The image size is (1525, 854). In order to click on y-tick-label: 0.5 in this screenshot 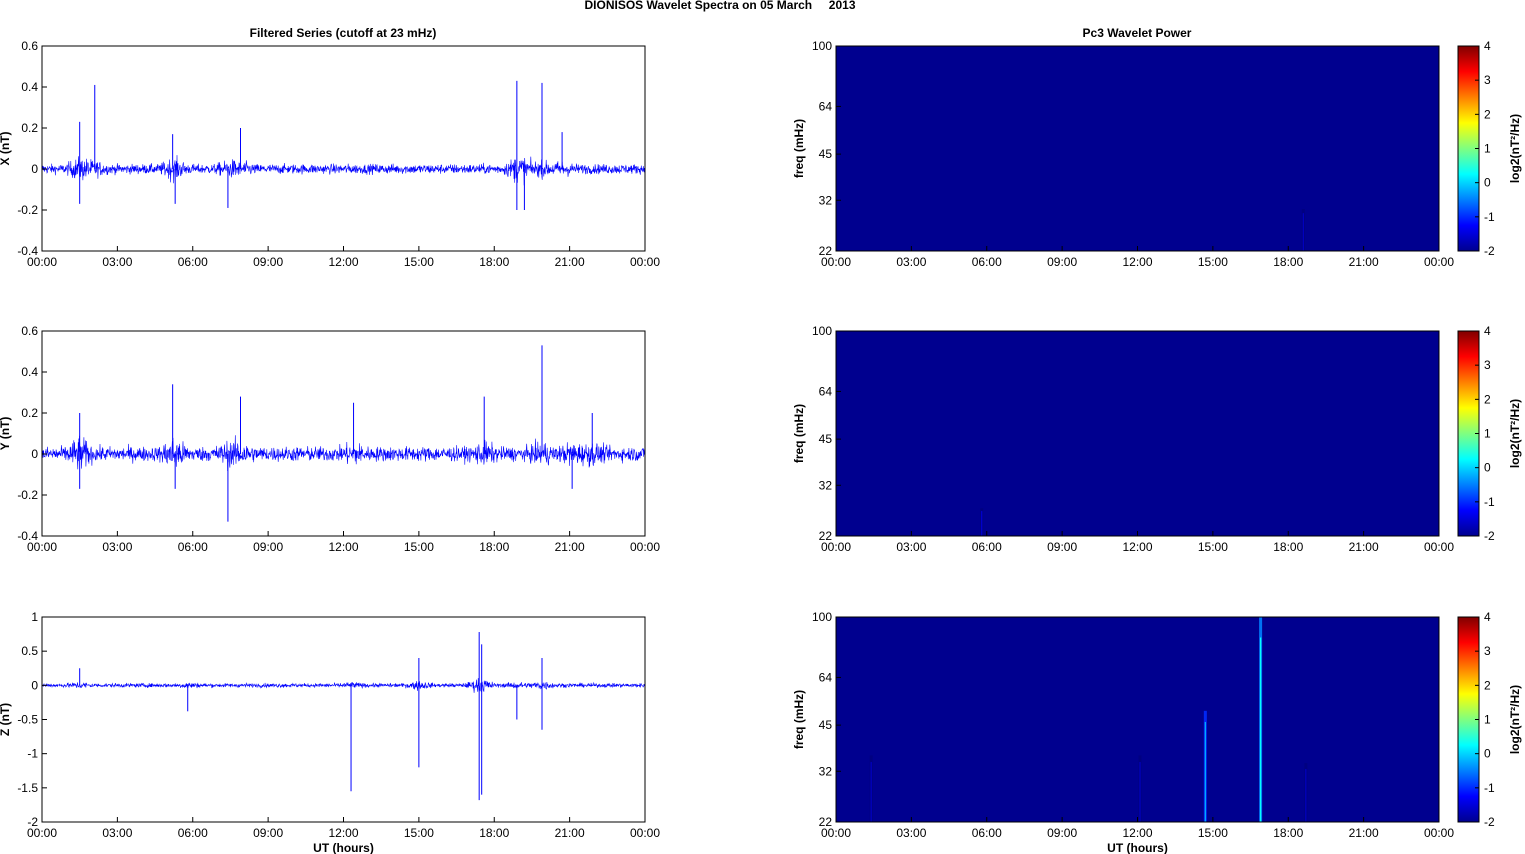, I will do `click(29, 651)`.